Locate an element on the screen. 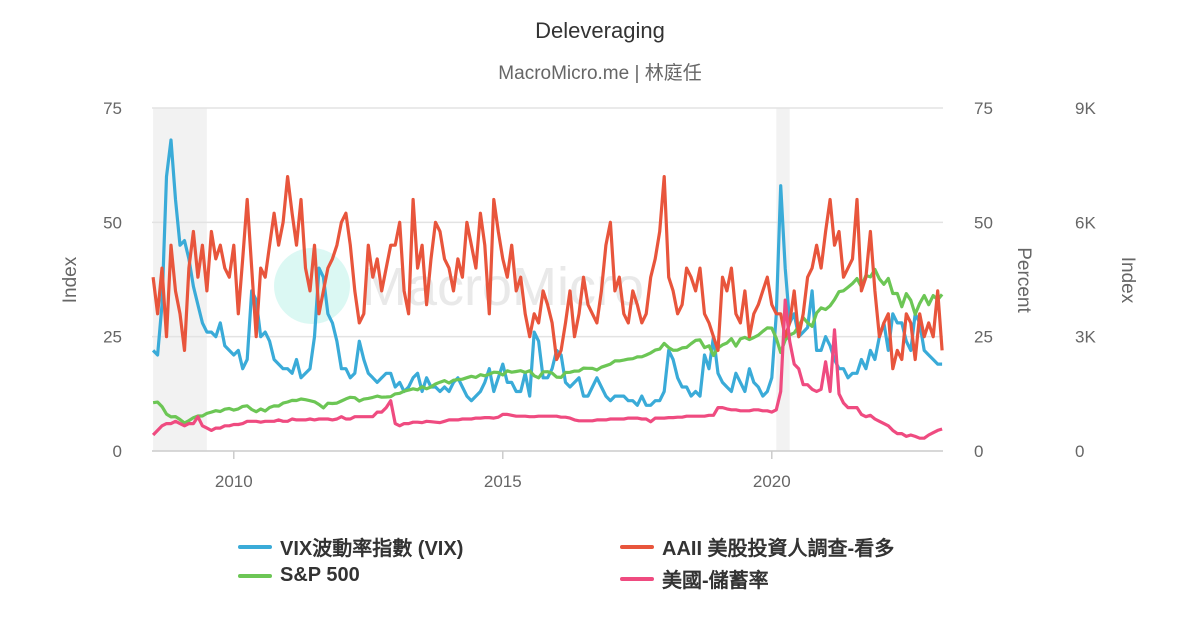  legend-item-savings-rate: 美國-儲蓄率 is located at coordinates (694, 578).